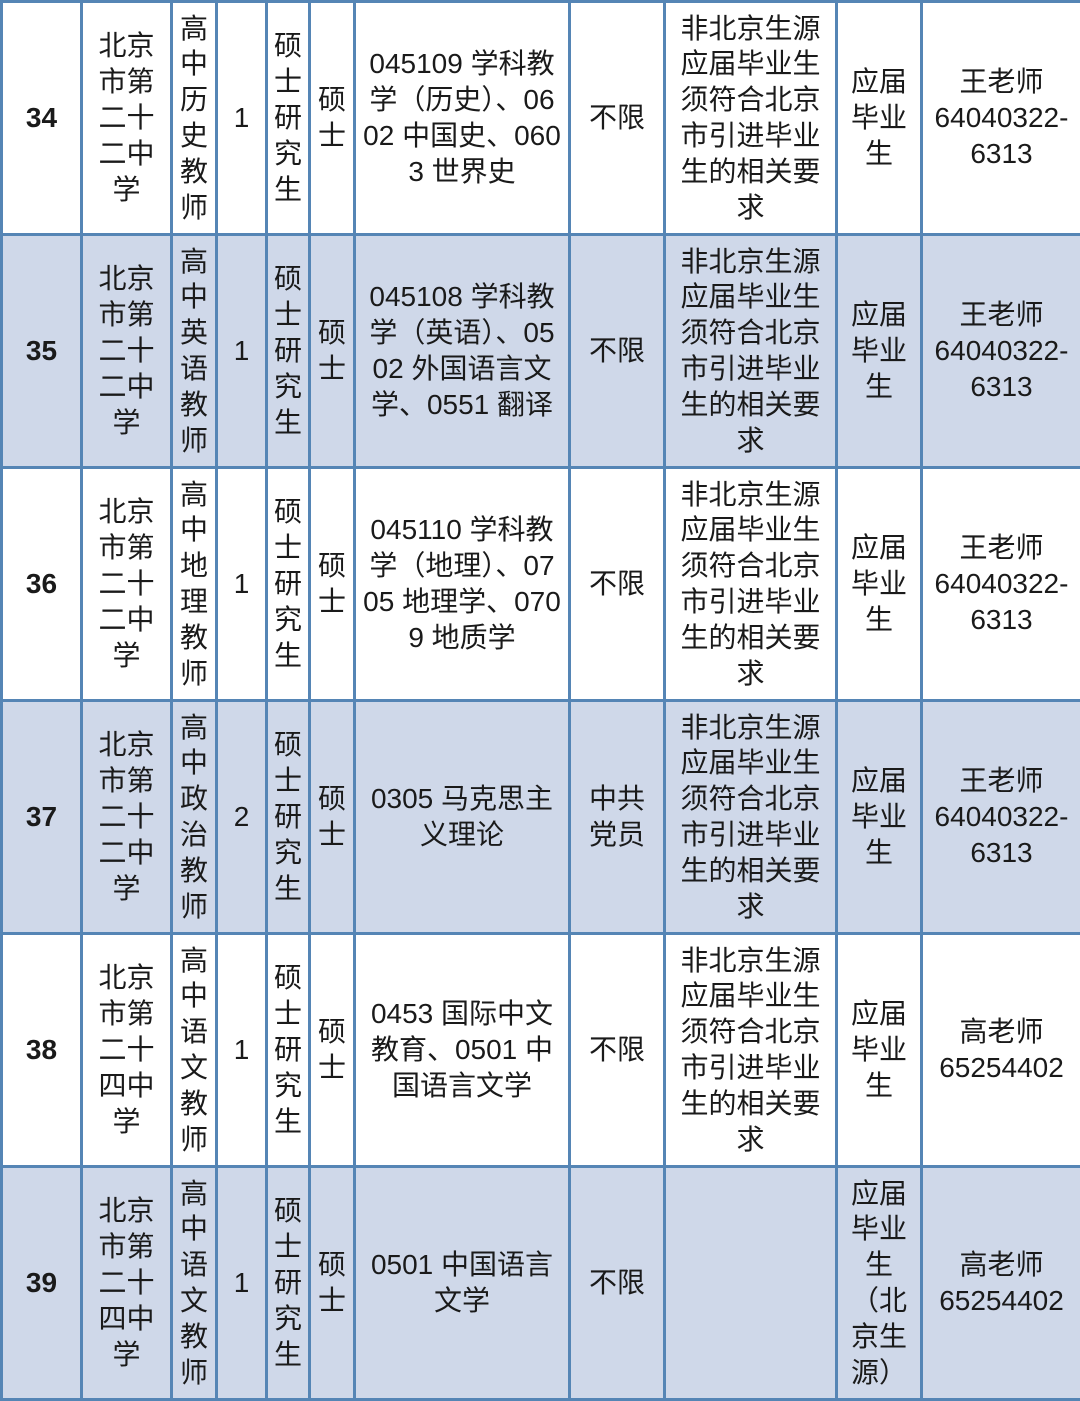 The height and width of the screenshot is (1401, 1080). Describe the element at coordinates (617, 817) in the screenshot. I see `cell-political-status: 中共党员` at that location.